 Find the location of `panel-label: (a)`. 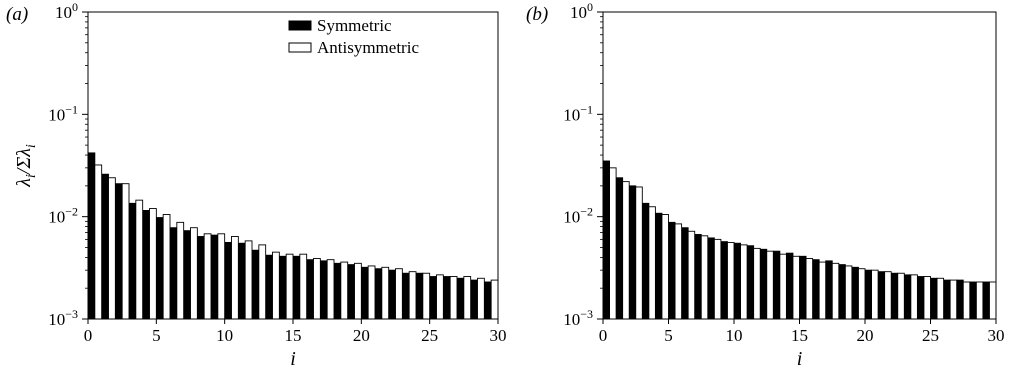

panel-label: (a) is located at coordinates (17, 14).